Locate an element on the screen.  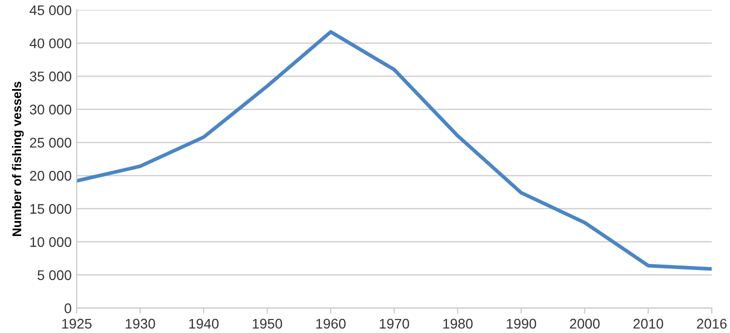
y-tick-label: 40 000 is located at coordinates (51, 43).